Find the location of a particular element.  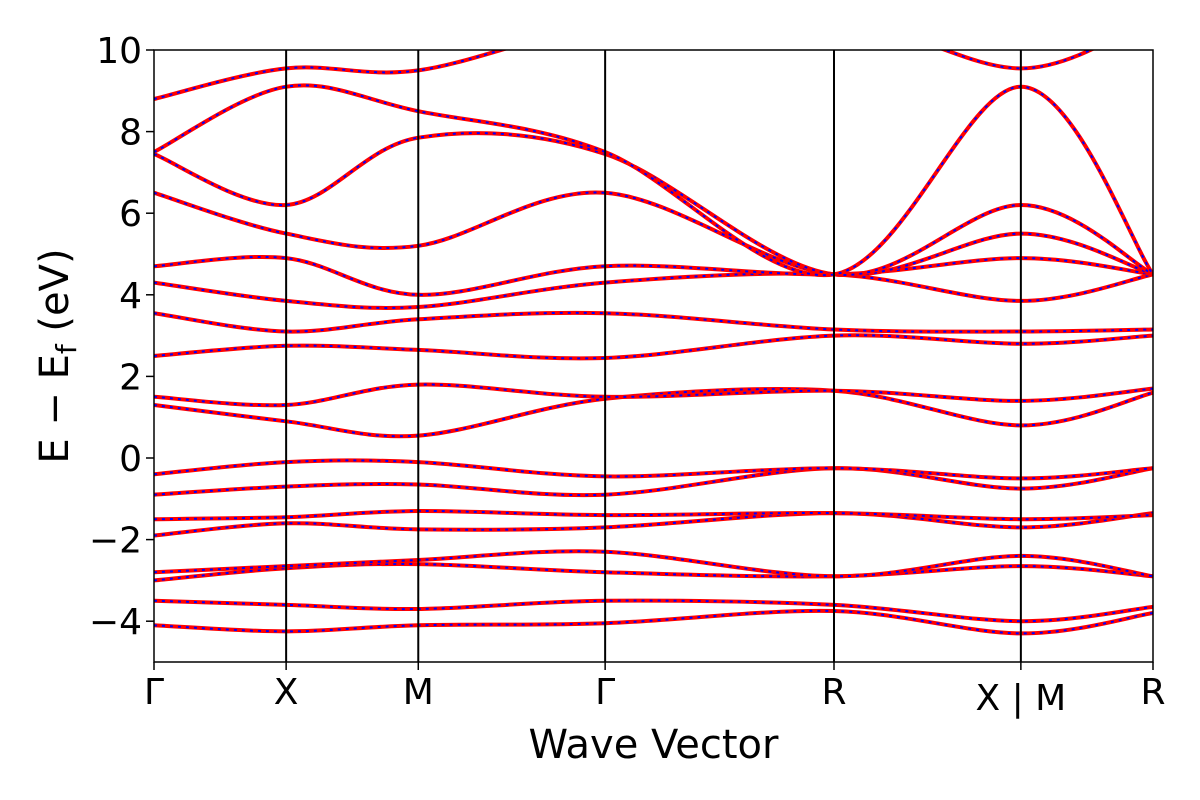

y-axis-label-sub: f is located at coordinates (66, 348).